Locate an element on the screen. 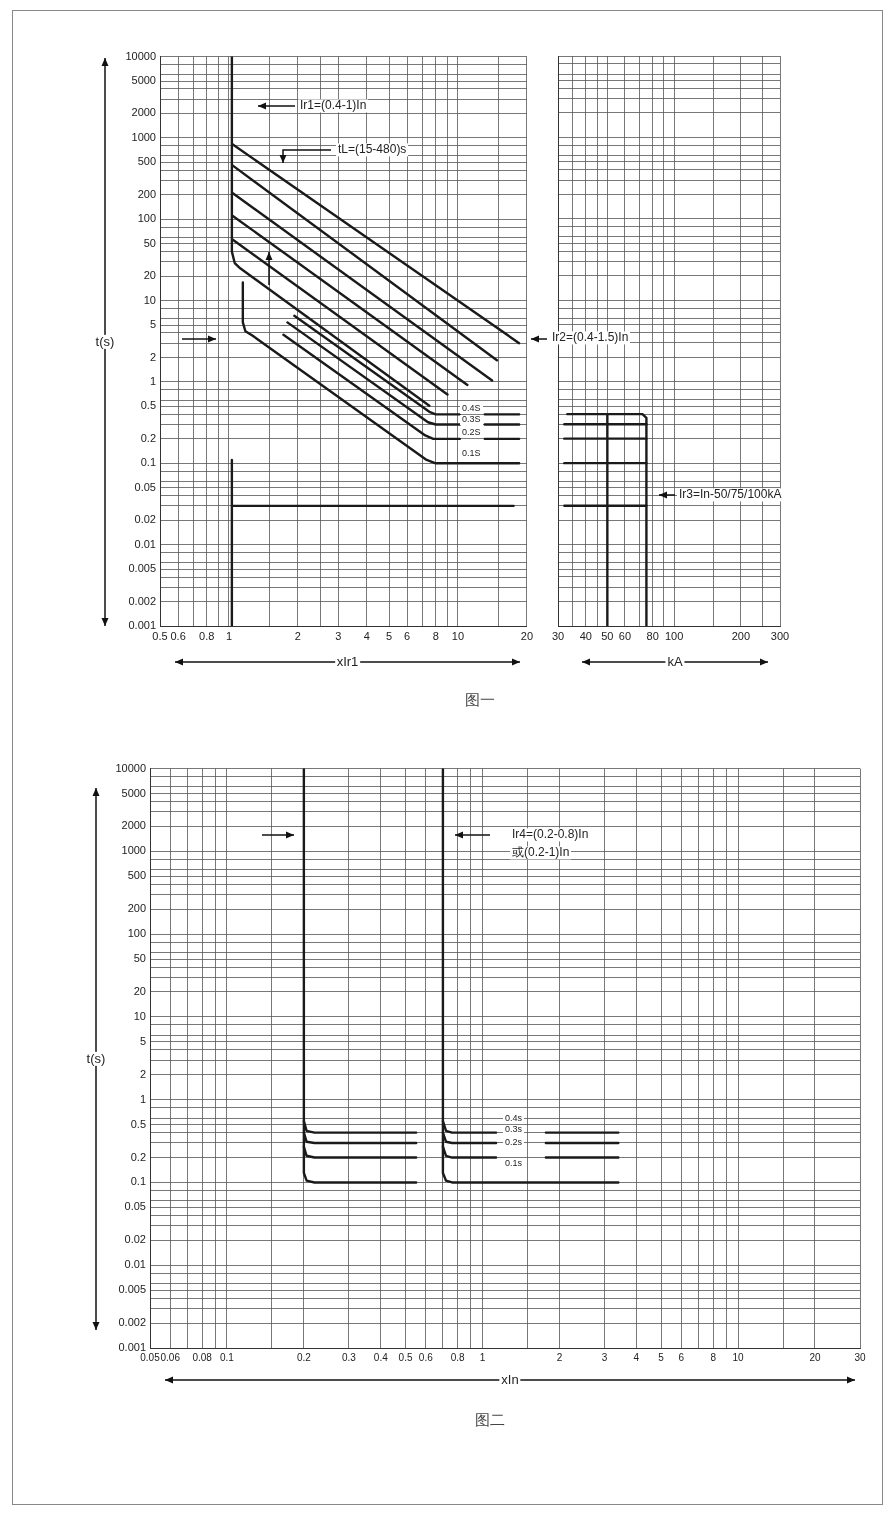 The width and height of the screenshot is (895, 1521). annotation: 或(0.2-1)In is located at coordinates (541, 852).